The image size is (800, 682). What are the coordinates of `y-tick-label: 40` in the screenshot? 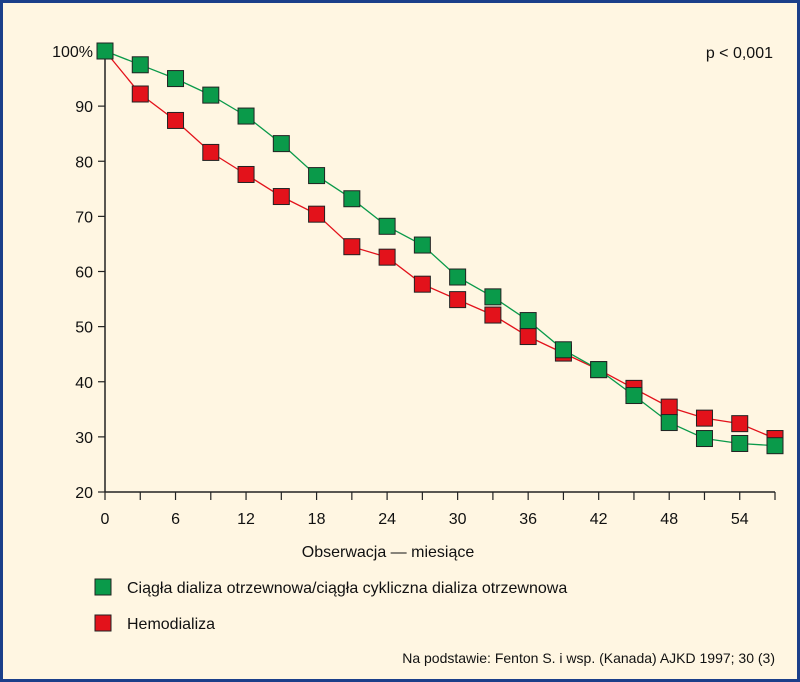 It's located at (84, 383).